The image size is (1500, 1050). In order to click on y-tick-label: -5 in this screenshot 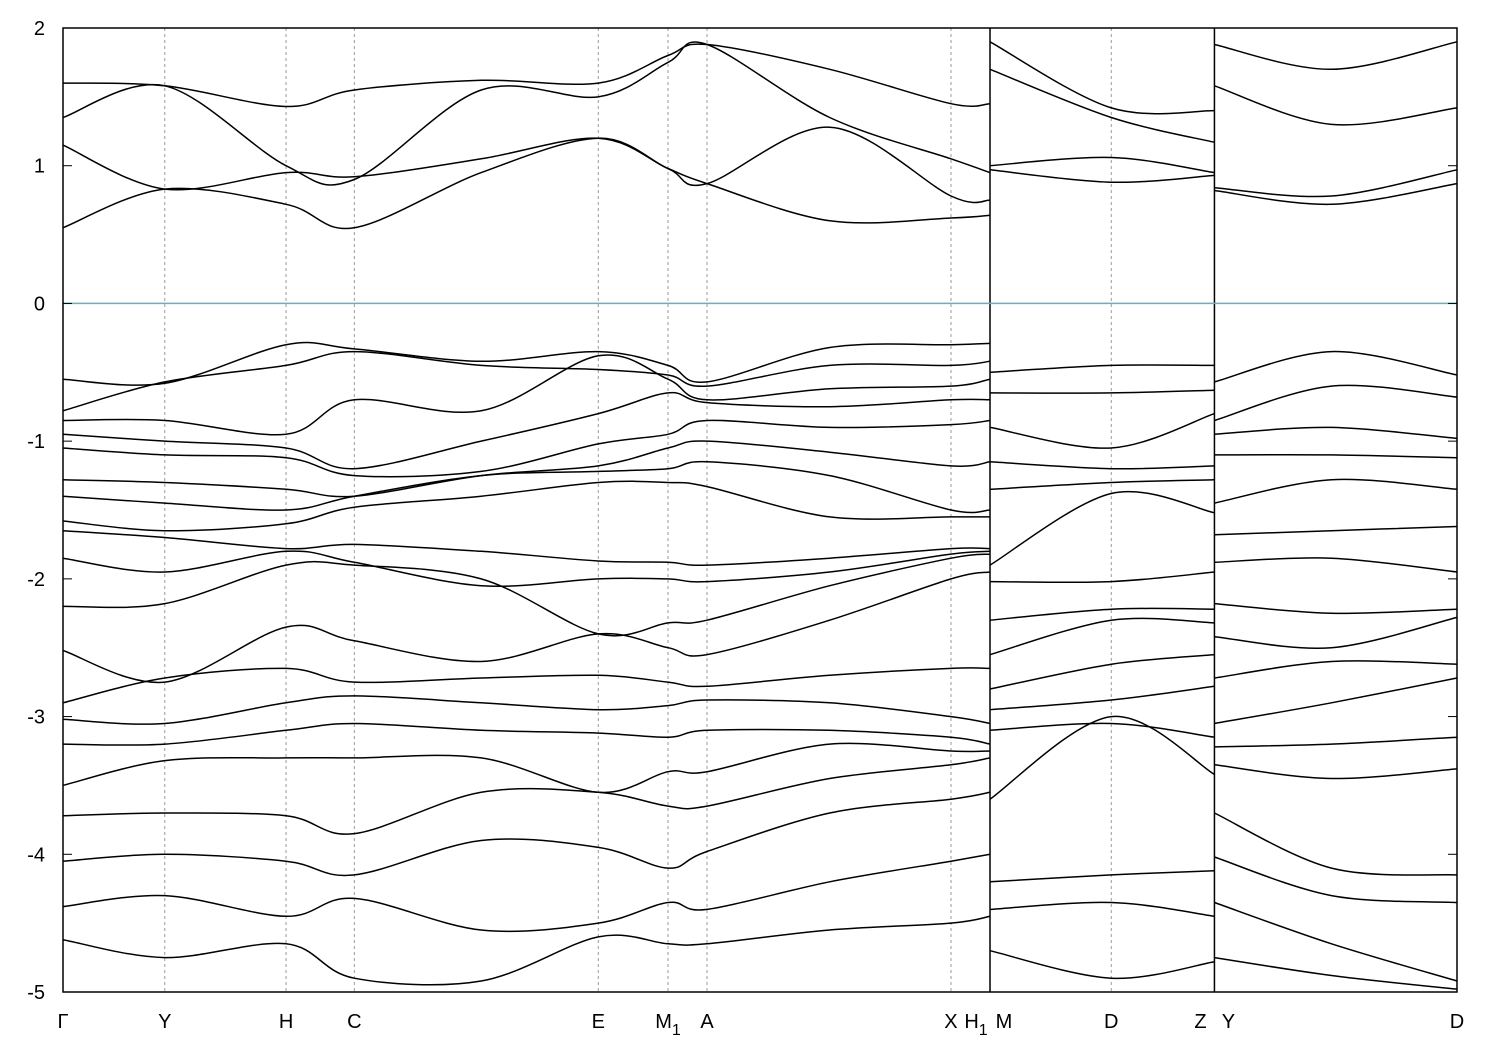, I will do `click(36, 993)`.